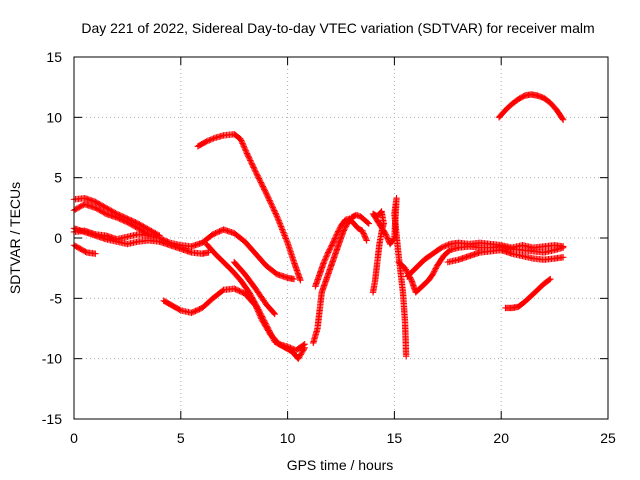 This screenshot has width=640, height=480. I want to click on x-tick-label: 10, so click(288, 438).